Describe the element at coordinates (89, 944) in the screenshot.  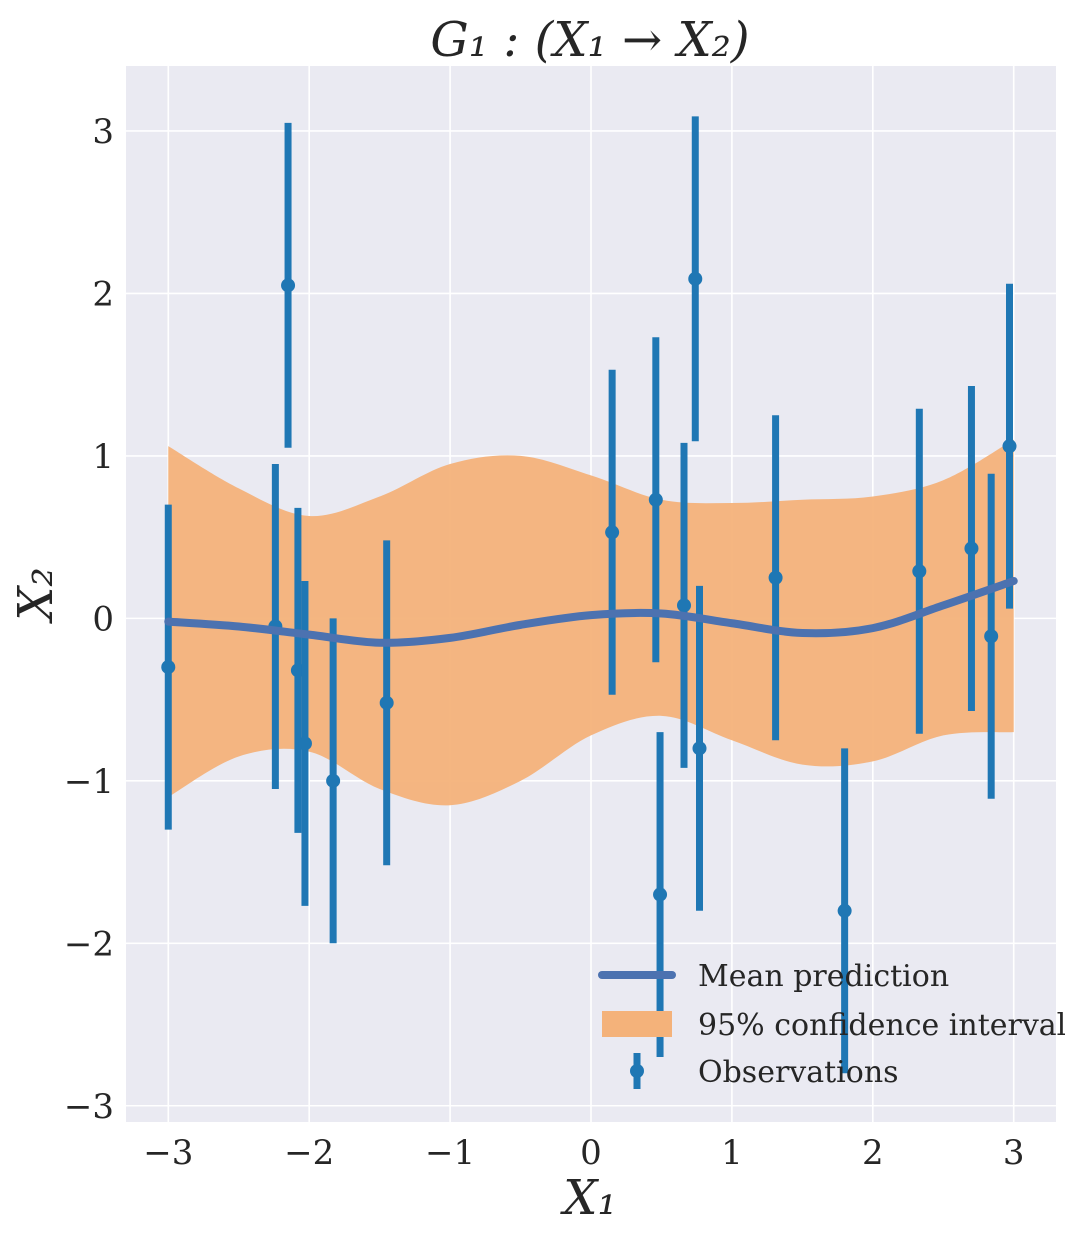
I see `y-tick-label: −2` at that location.